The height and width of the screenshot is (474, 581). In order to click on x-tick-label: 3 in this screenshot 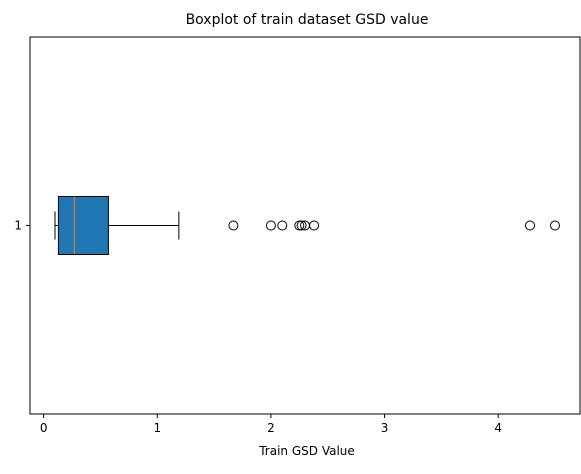, I will do `click(385, 428)`.